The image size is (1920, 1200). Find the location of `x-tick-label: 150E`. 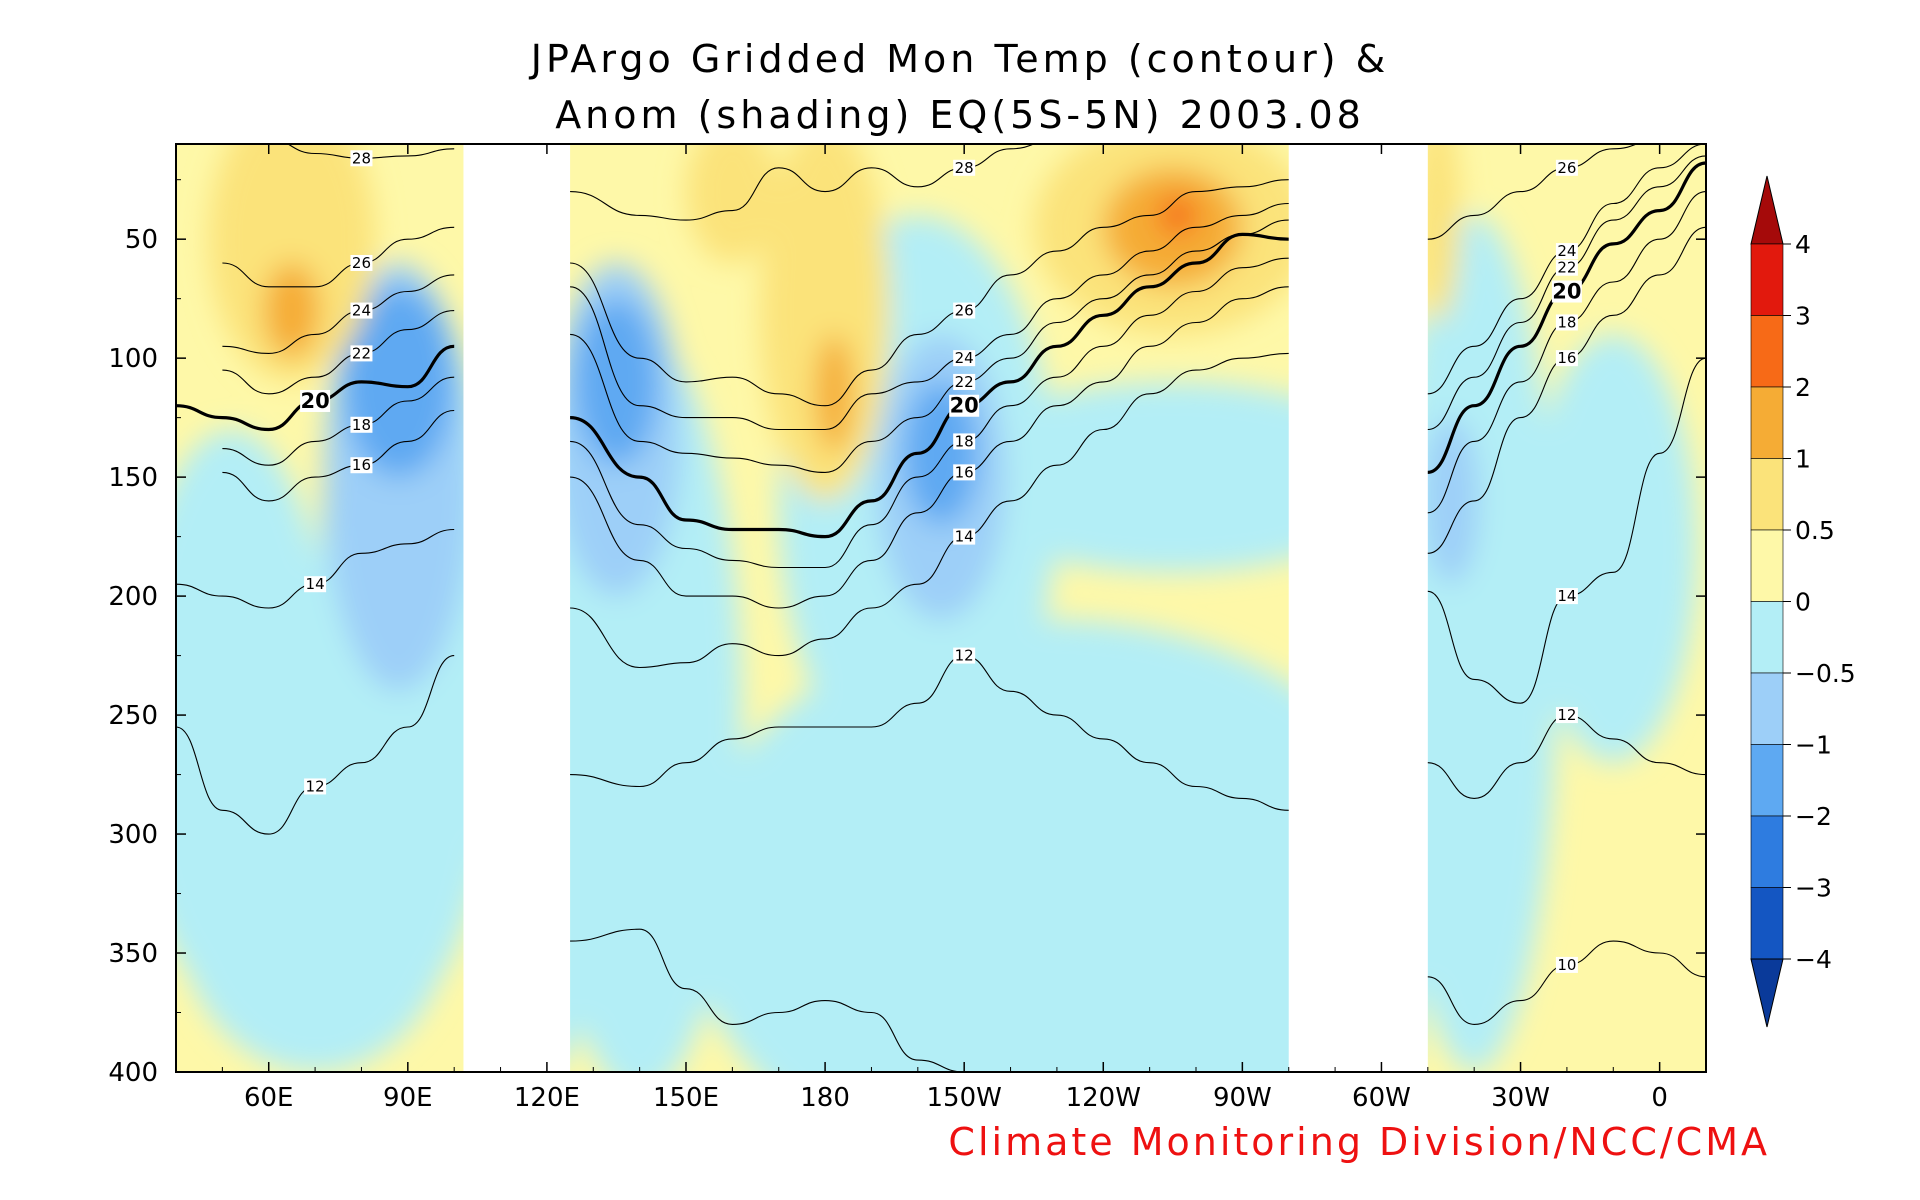

x-tick-label: 150E is located at coordinates (686, 1098).